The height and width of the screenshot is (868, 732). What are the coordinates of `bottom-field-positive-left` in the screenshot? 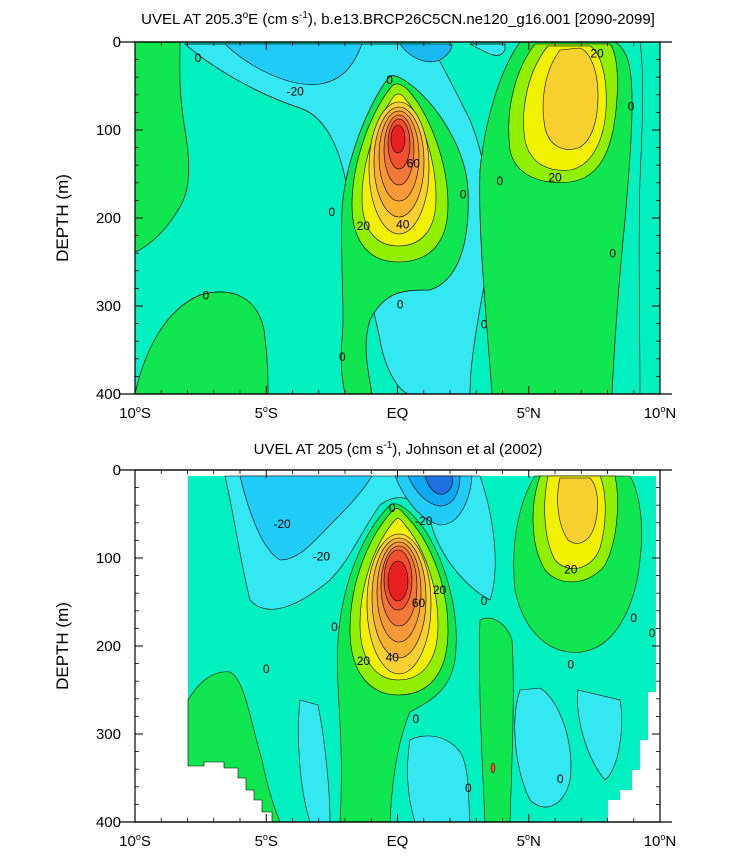 It's located at (234, 746).